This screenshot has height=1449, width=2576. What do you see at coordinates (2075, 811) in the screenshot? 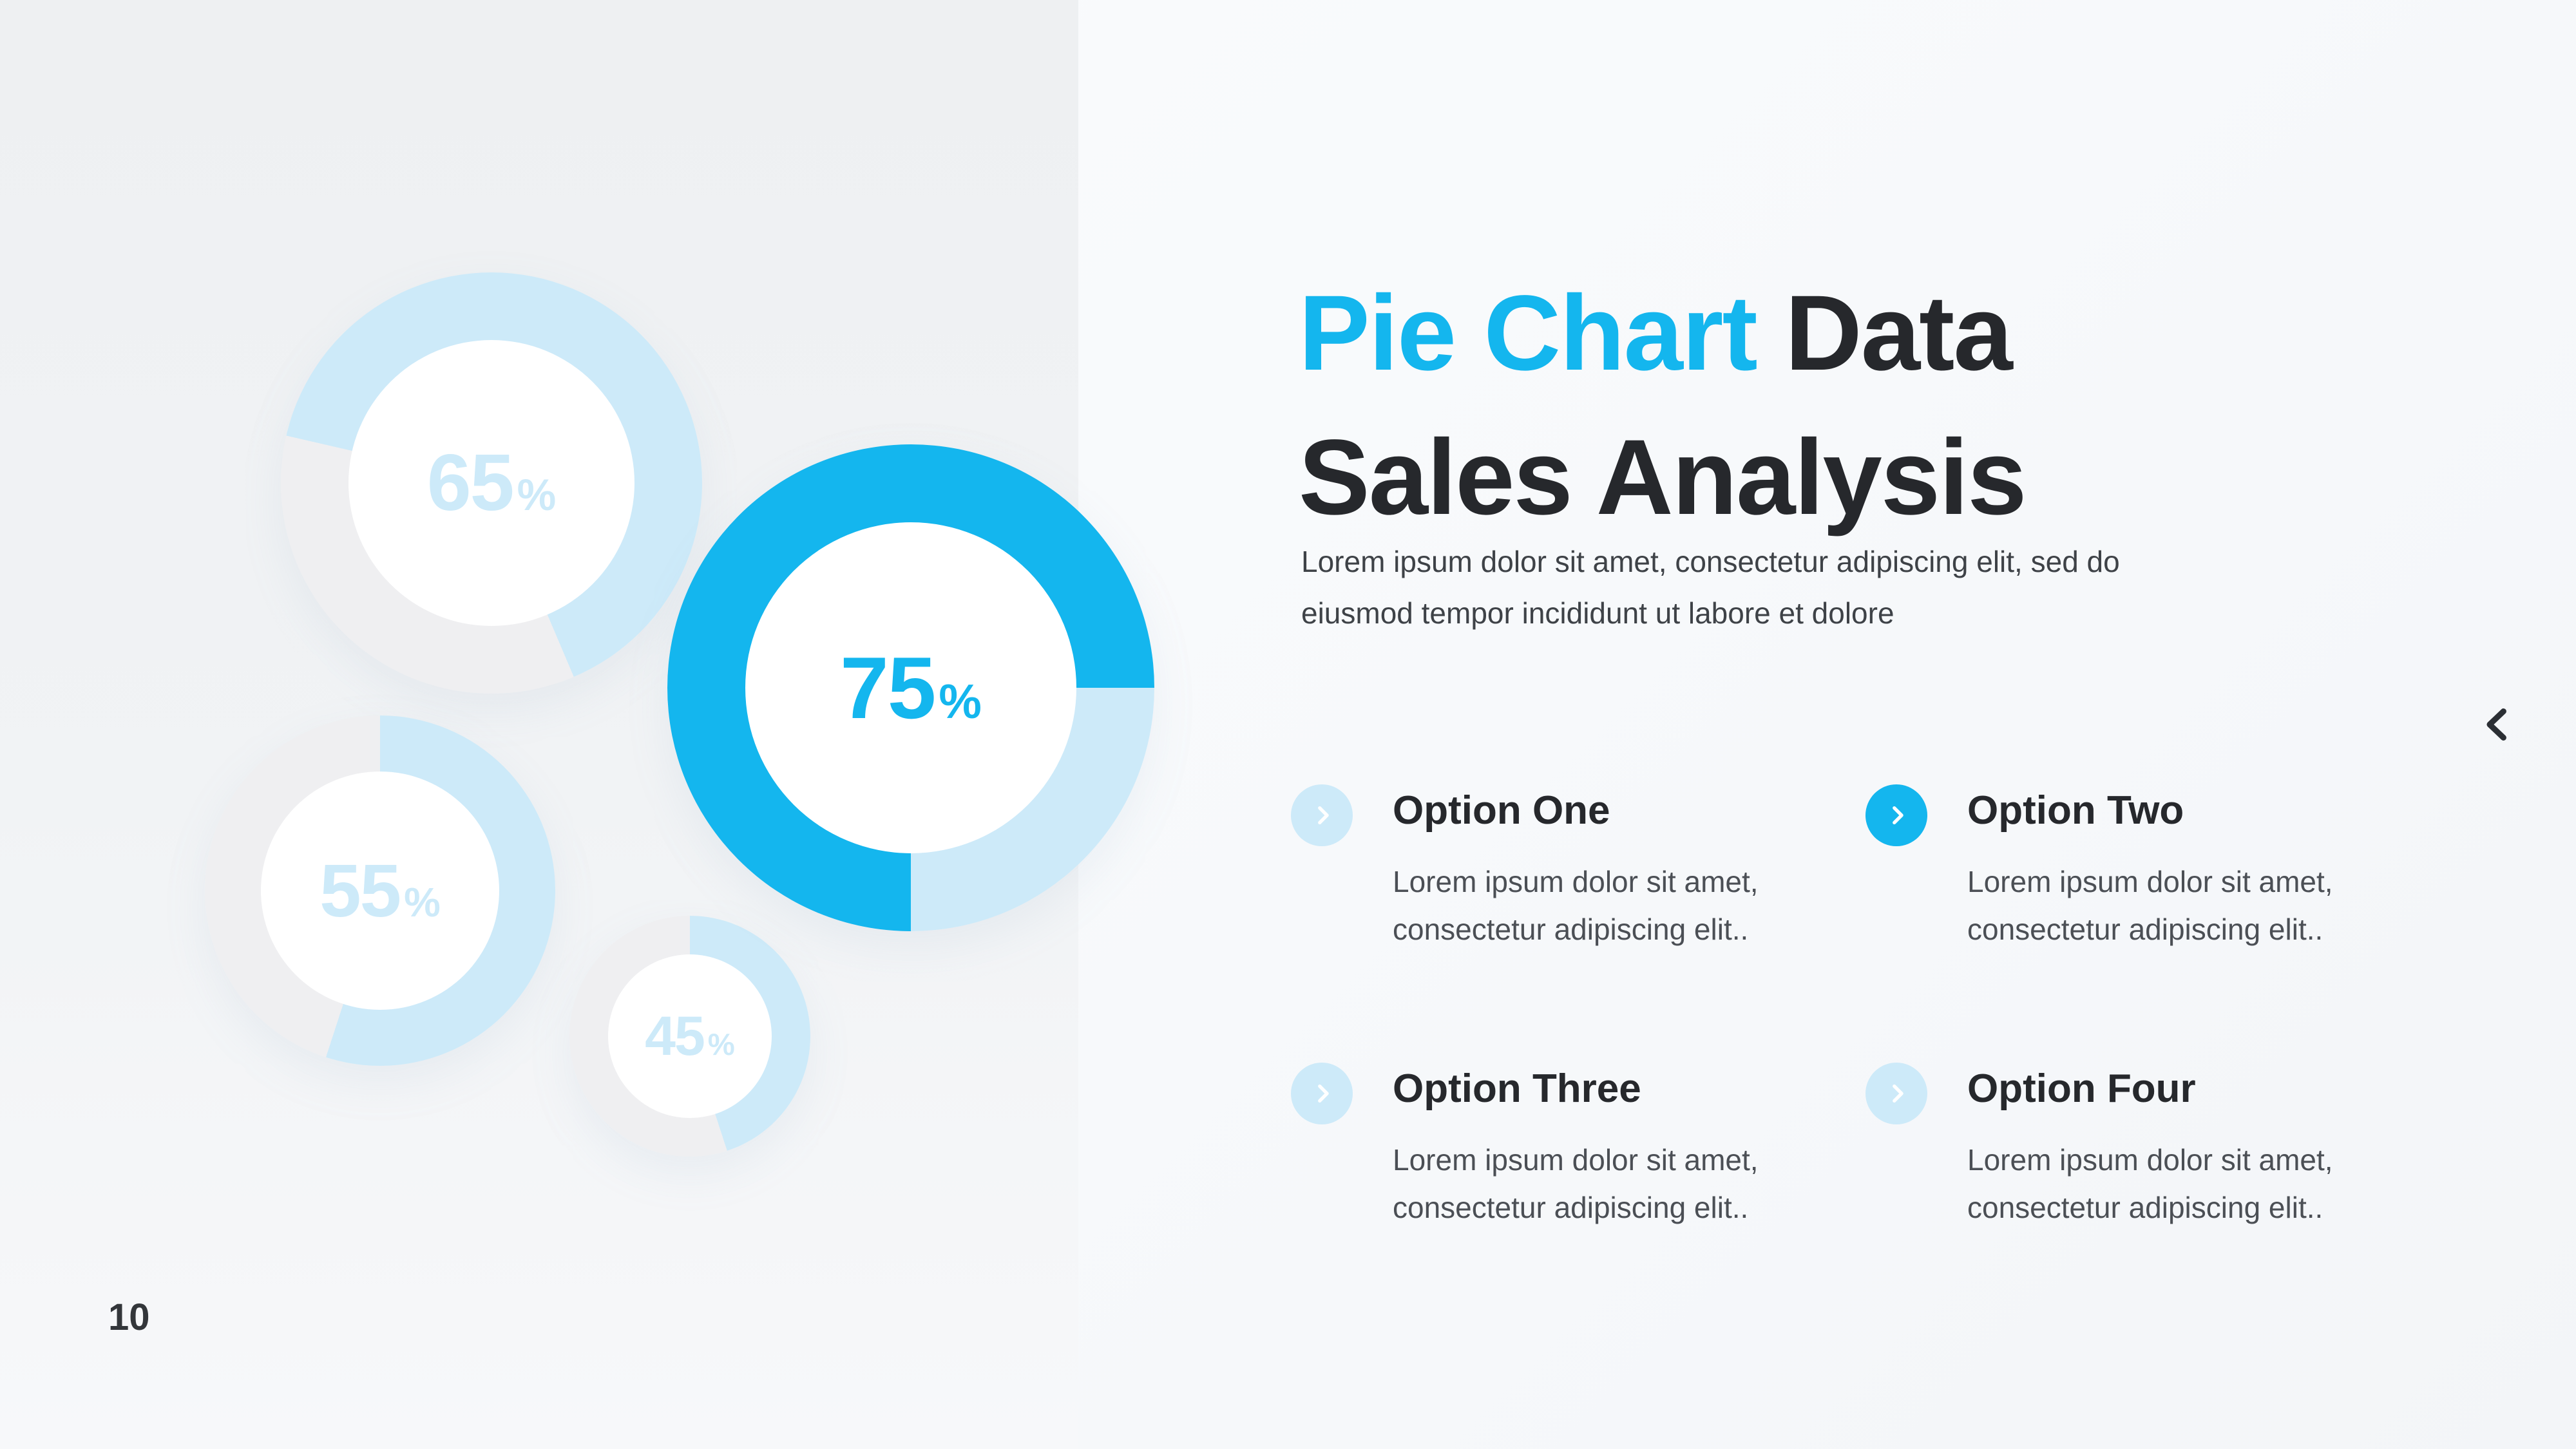
I see `option-title: Option Two` at bounding box center [2075, 811].